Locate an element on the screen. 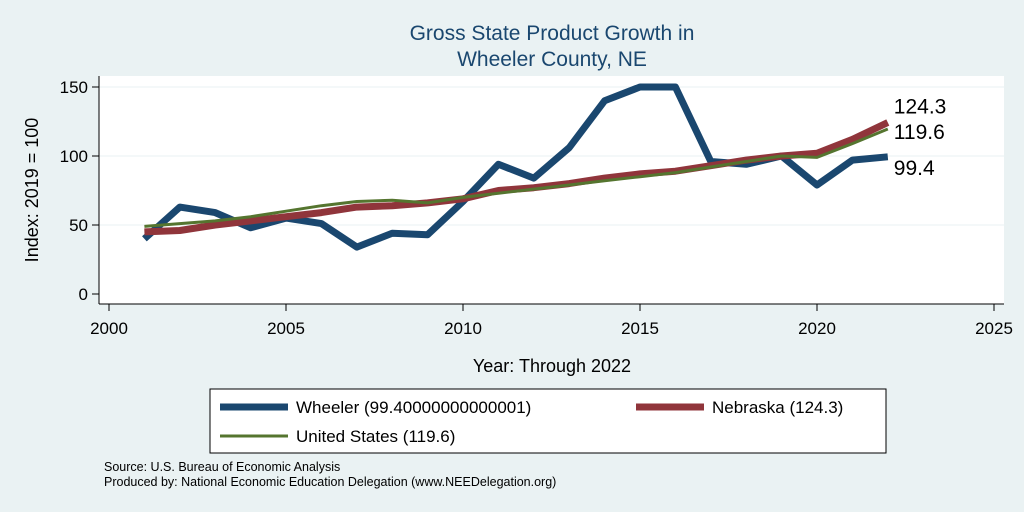  y-tick-label: 0 is located at coordinates (83, 294).